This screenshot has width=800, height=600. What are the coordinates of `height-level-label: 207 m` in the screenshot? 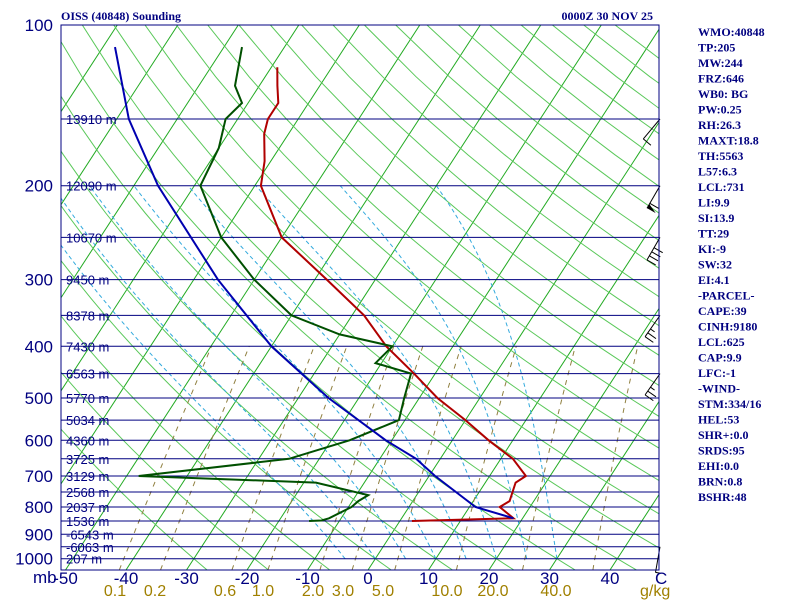 It's located at (84, 559).